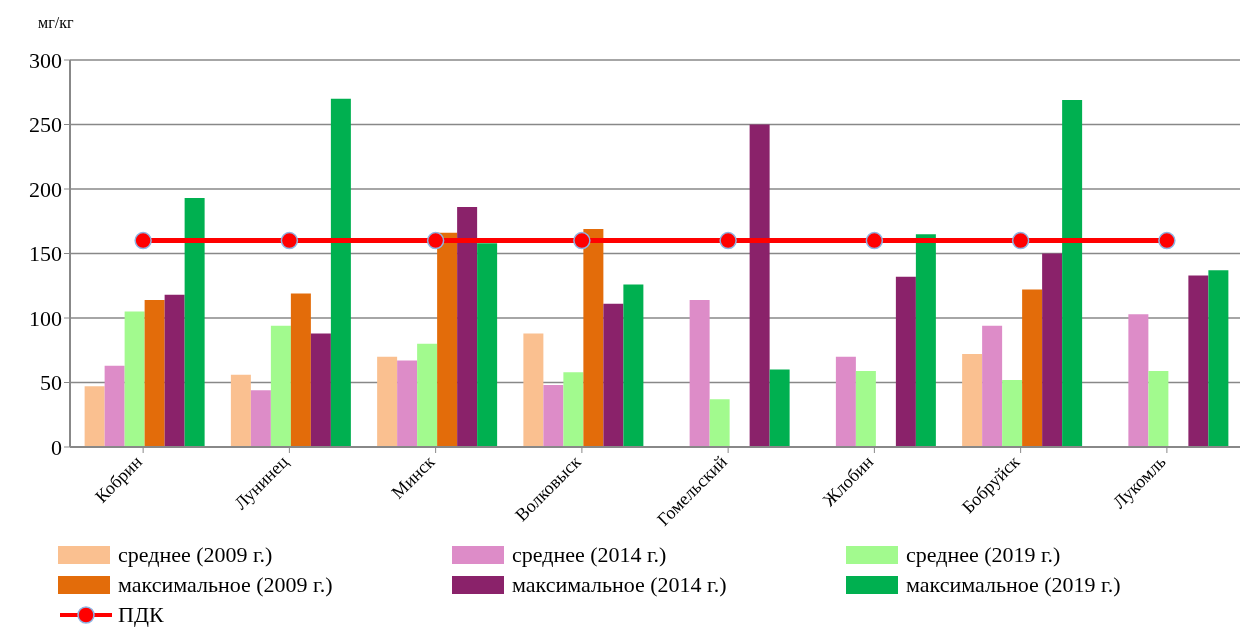 Image resolution: width=1248 pixels, height=632 pixels. I want to click on y-tick-label: 100, so click(45, 318).